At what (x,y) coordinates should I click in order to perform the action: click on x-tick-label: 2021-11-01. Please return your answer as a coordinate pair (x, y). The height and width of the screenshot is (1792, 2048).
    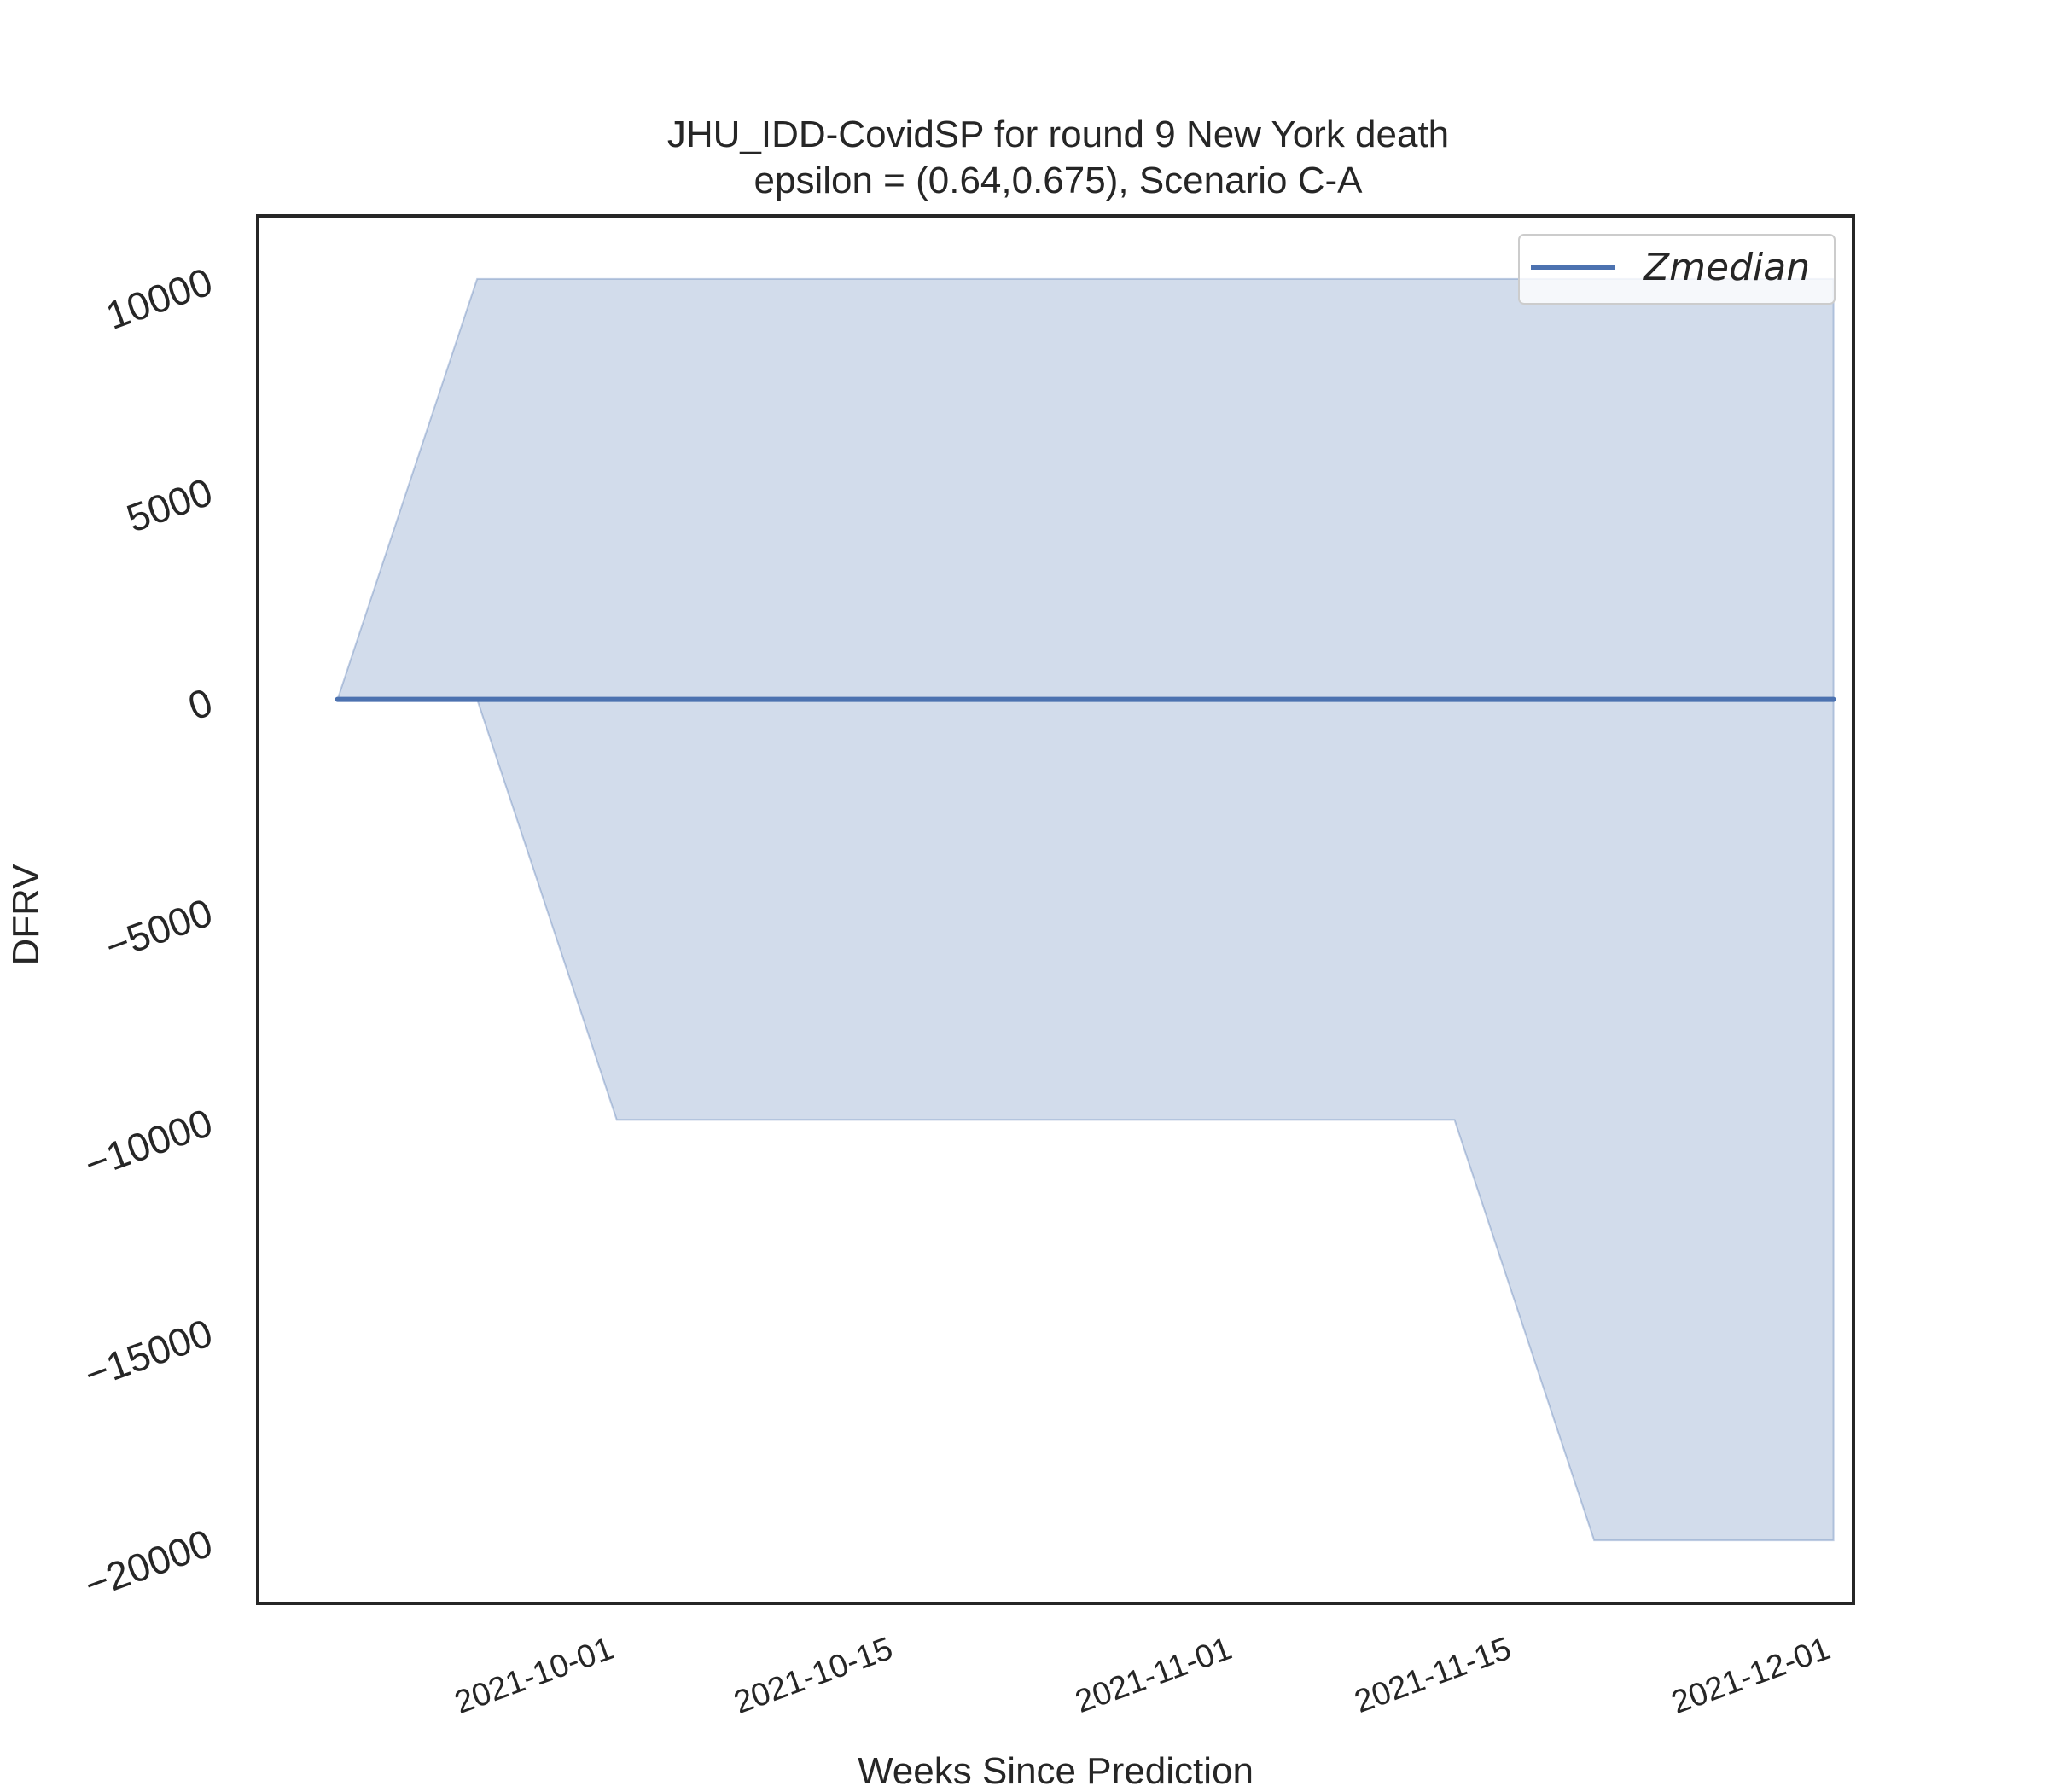
    Looking at the image, I should click on (1153, 1675).